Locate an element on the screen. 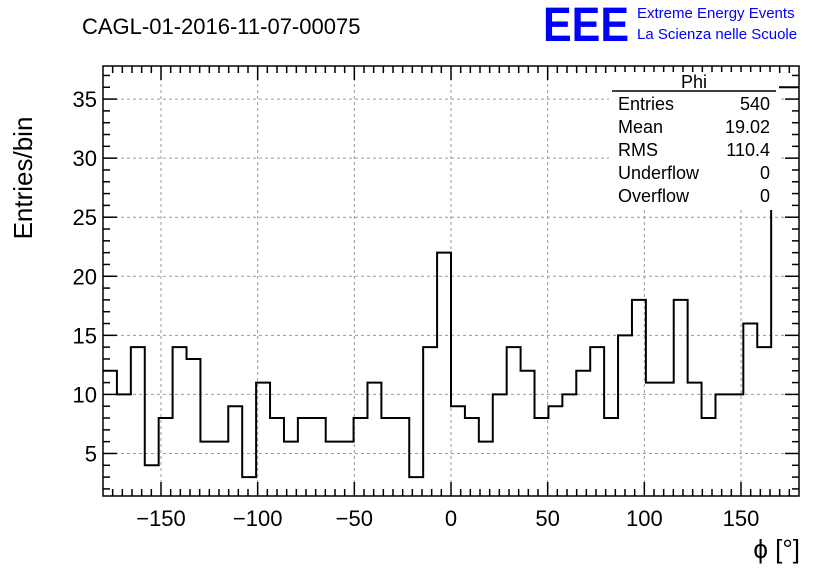 Image resolution: width=836 pixels, height=572 pixels. x-tick-label: −100 is located at coordinates (258, 518).